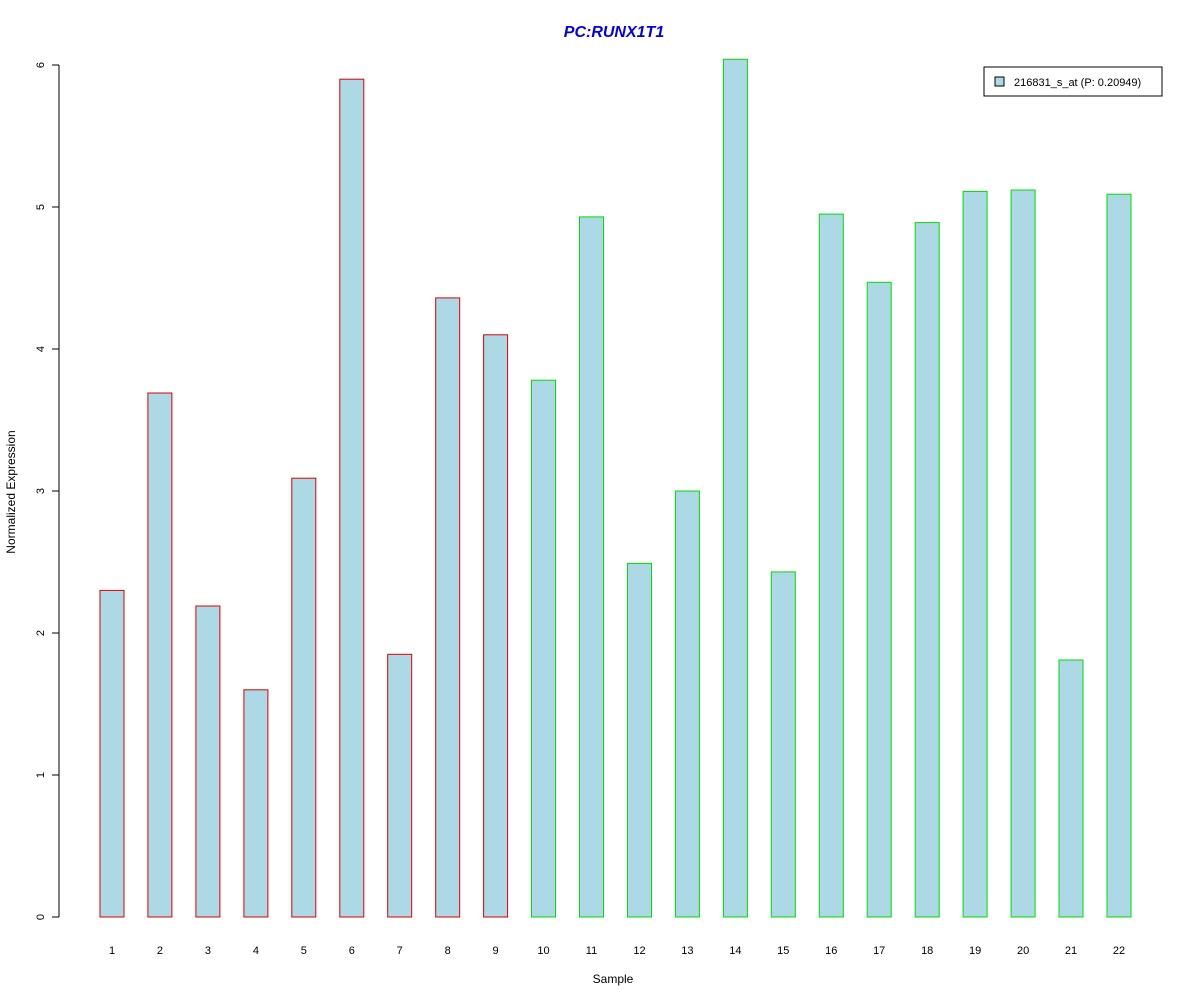 The width and height of the screenshot is (1200, 1000). I want to click on y-tick-label: 6, so click(41, 65).